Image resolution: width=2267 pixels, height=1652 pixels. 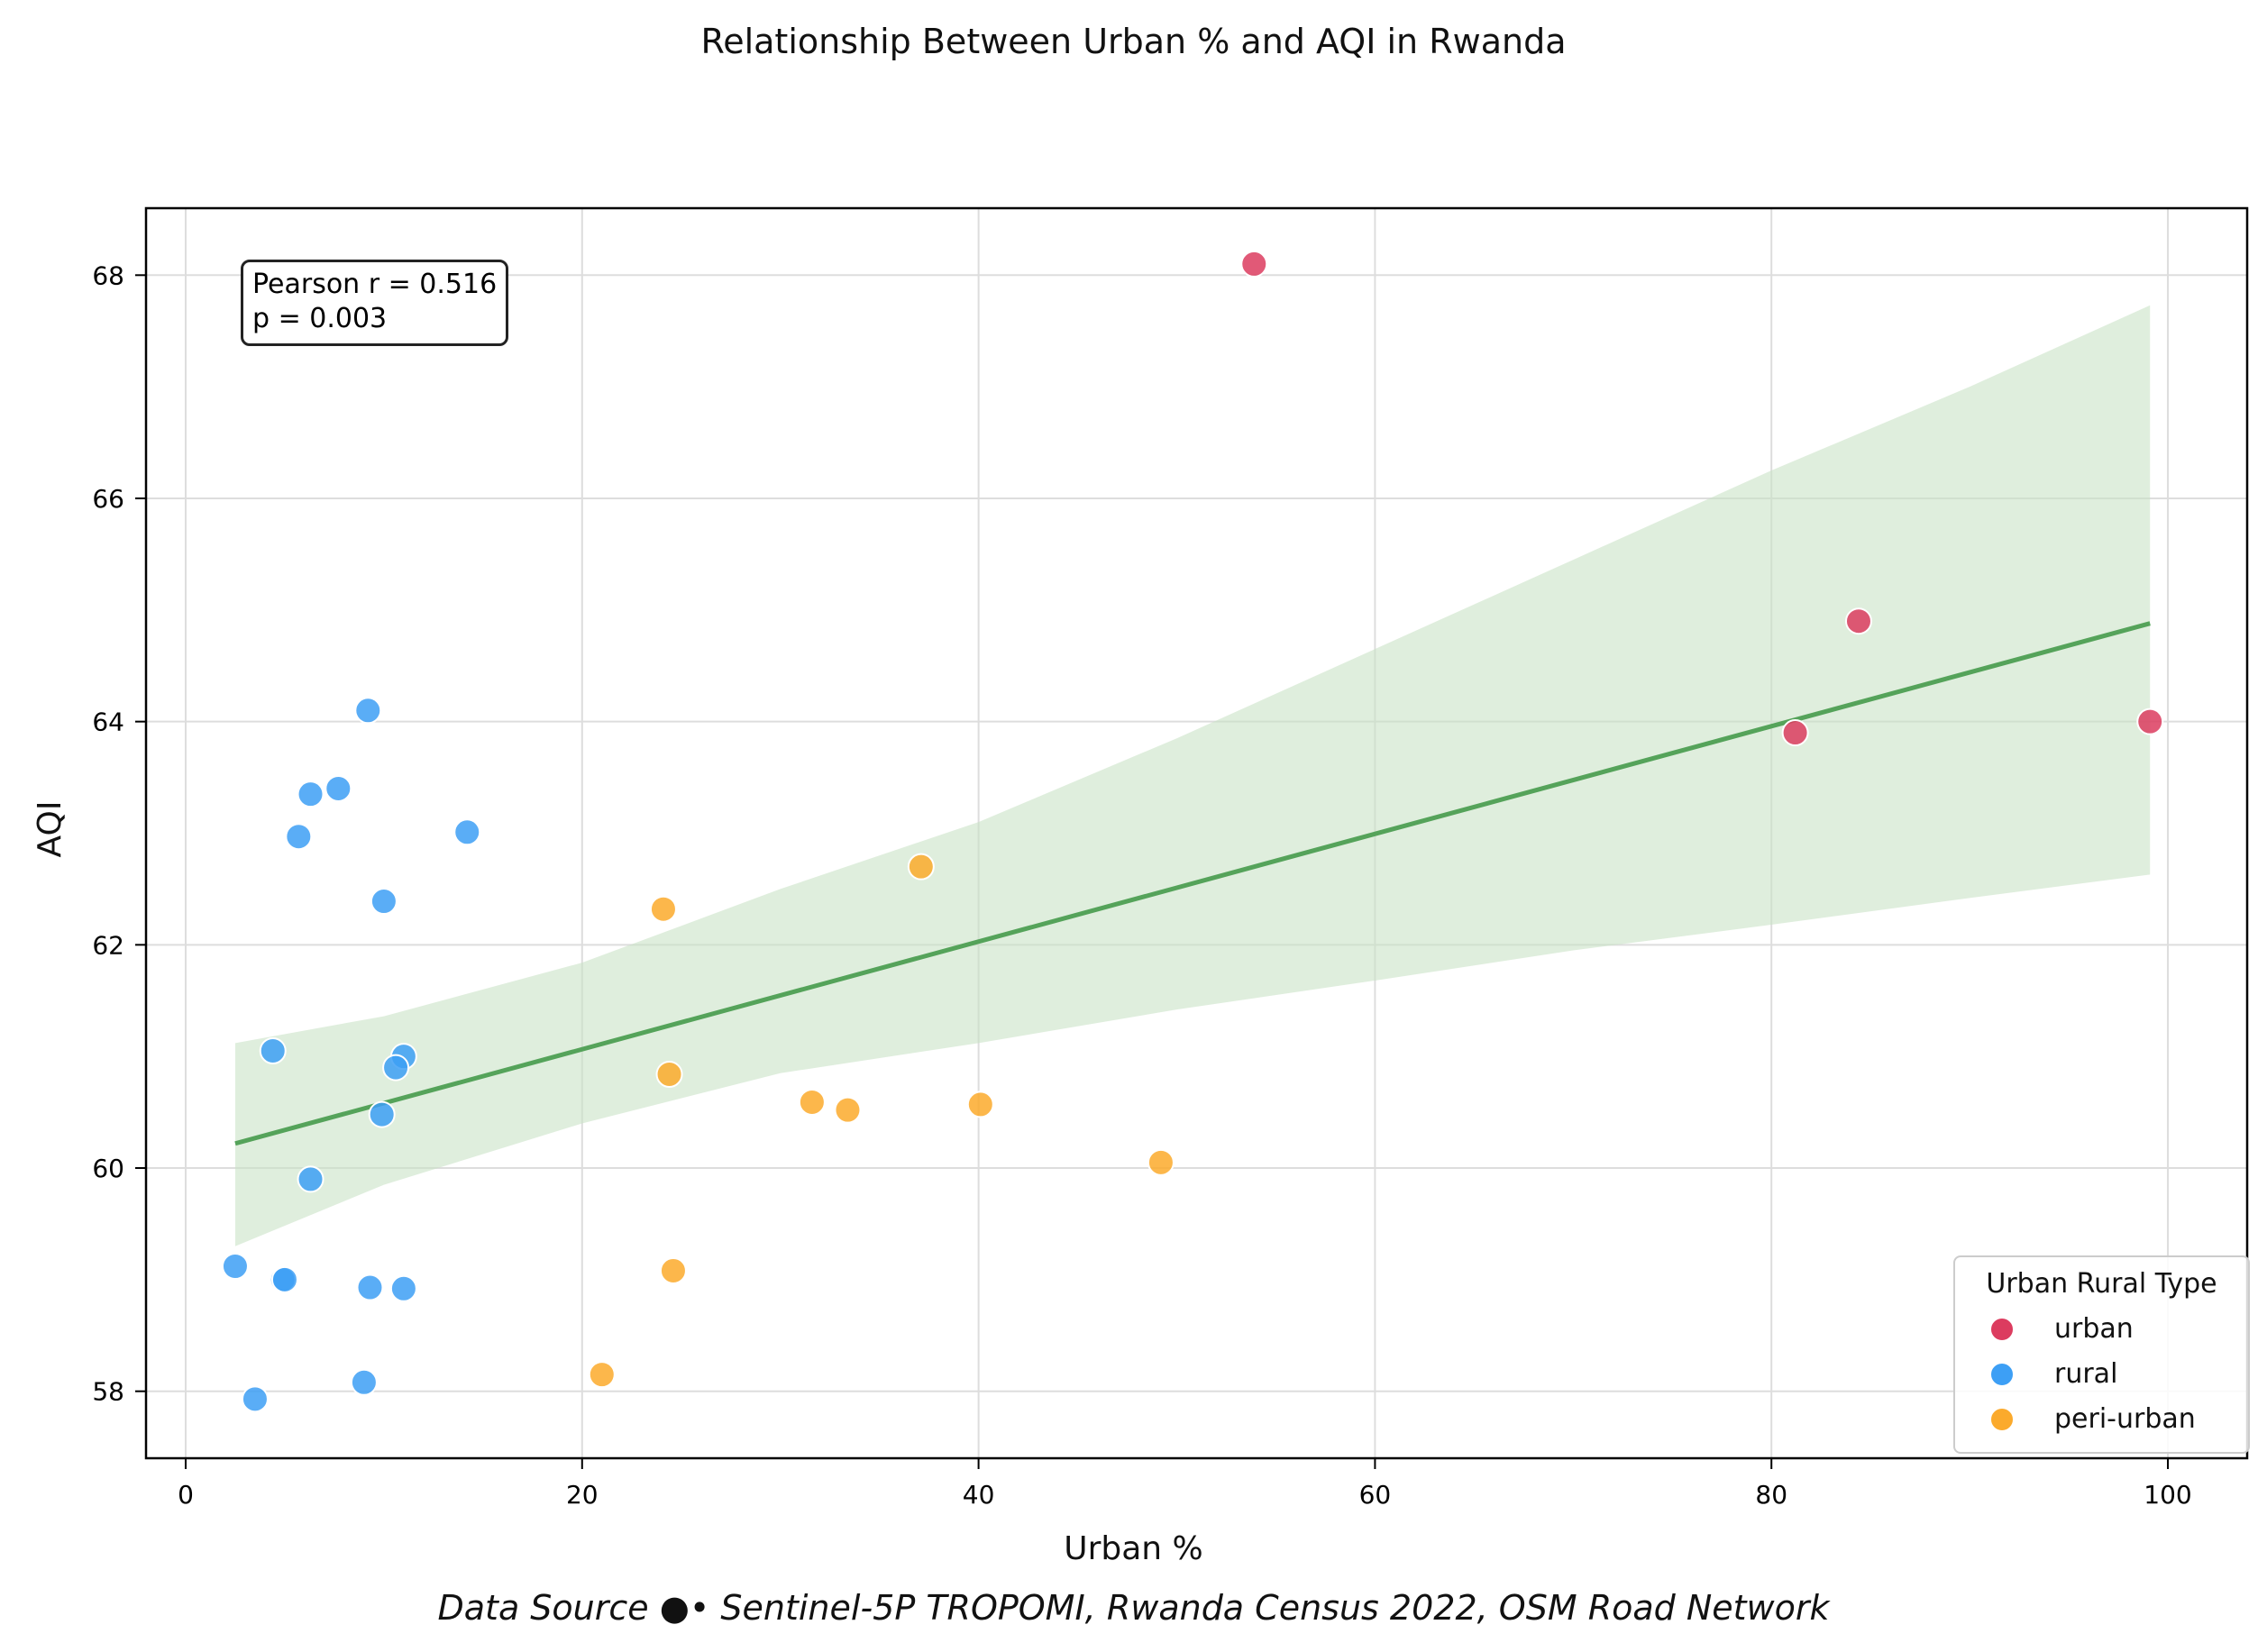 What do you see at coordinates (108, 1392) in the screenshot?
I see `y-tick-label: 58` at bounding box center [108, 1392].